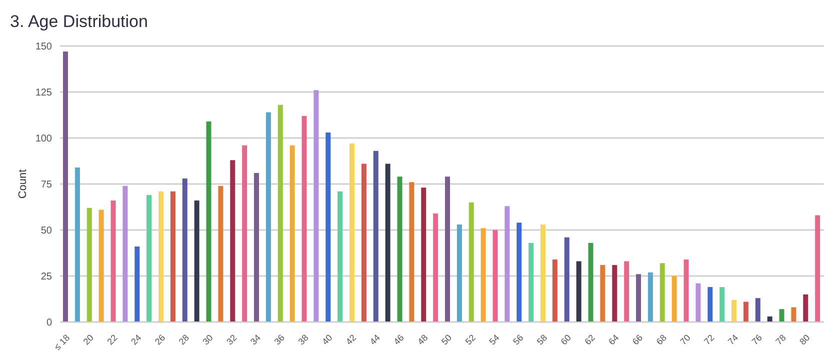  Describe the element at coordinates (565, 339) in the screenshot. I see `x-tick-label: 60` at that location.